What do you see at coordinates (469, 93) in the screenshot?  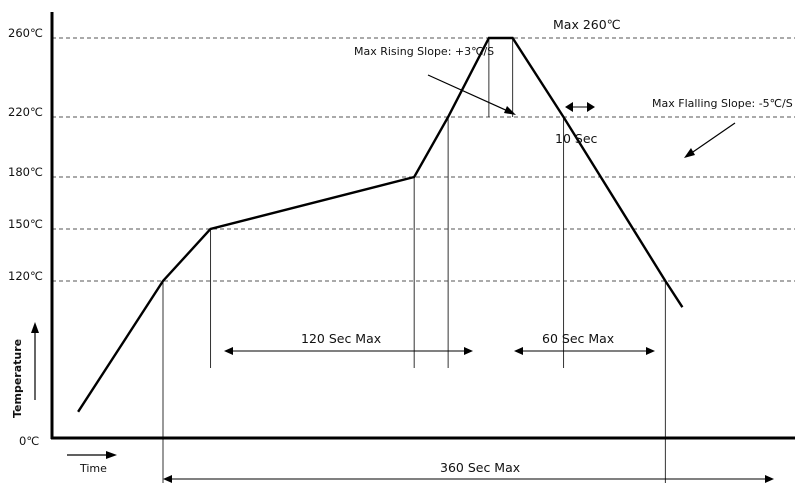 I see `rising-slope-leader` at bounding box center [469, 93].